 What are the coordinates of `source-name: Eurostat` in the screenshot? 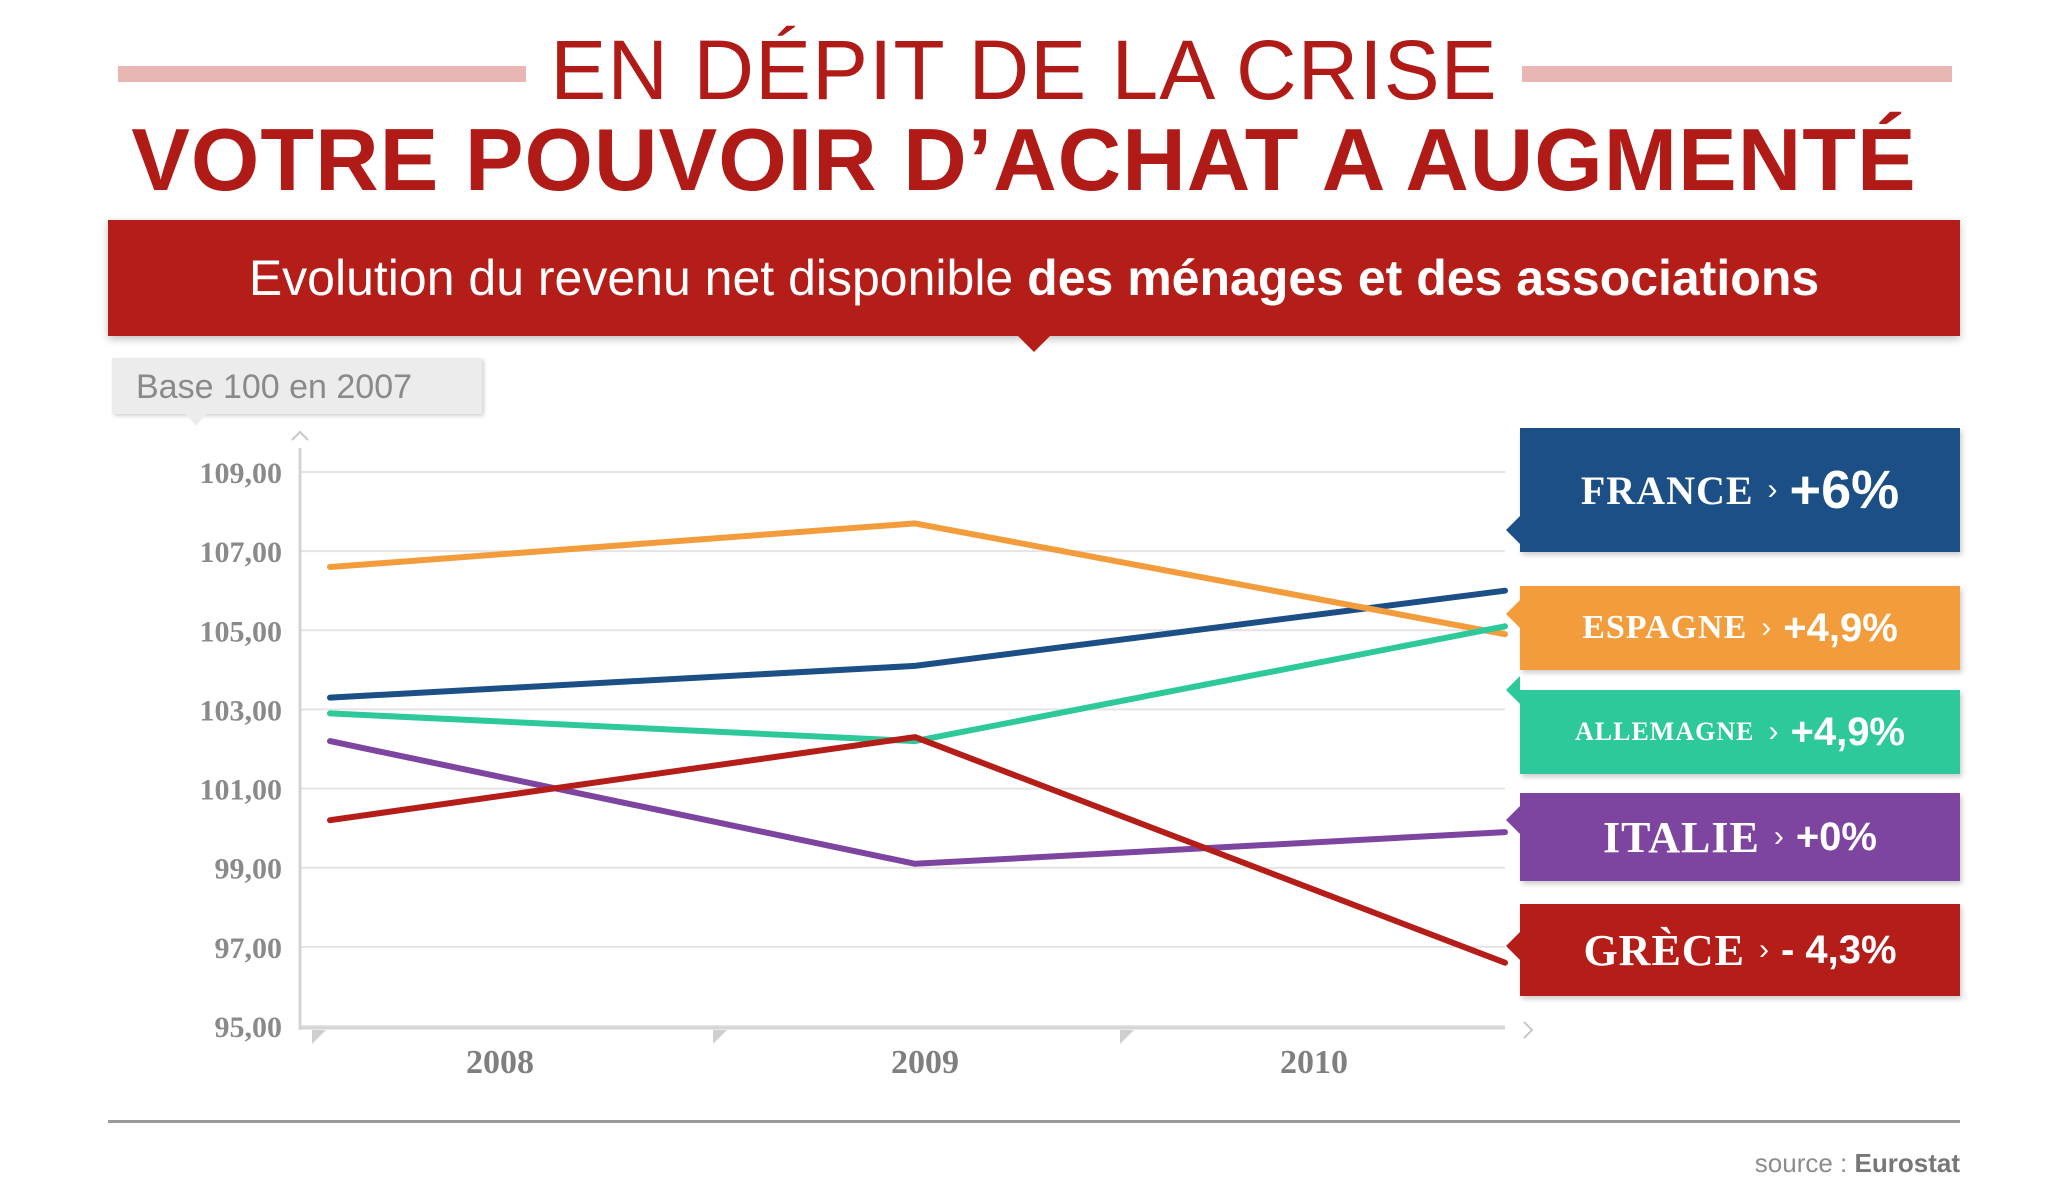 It's located at (1907, 1163).